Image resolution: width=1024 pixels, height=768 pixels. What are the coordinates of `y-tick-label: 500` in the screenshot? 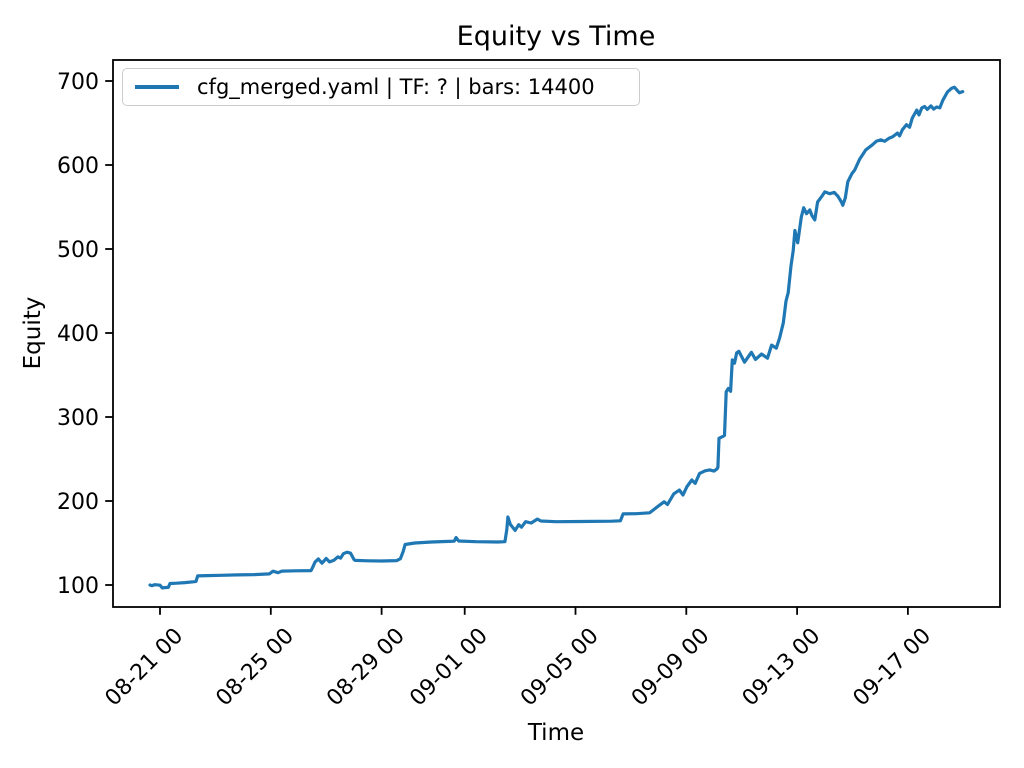 It's located at (78, 250).